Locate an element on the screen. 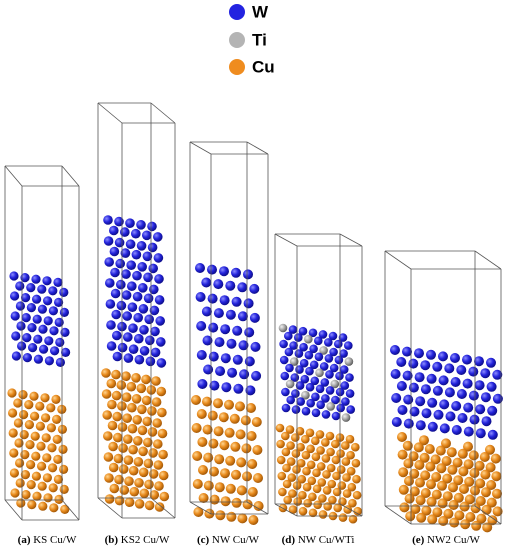 This screenshot has height=550, width=515. simulation-cell is located at coordinates (42, 343).